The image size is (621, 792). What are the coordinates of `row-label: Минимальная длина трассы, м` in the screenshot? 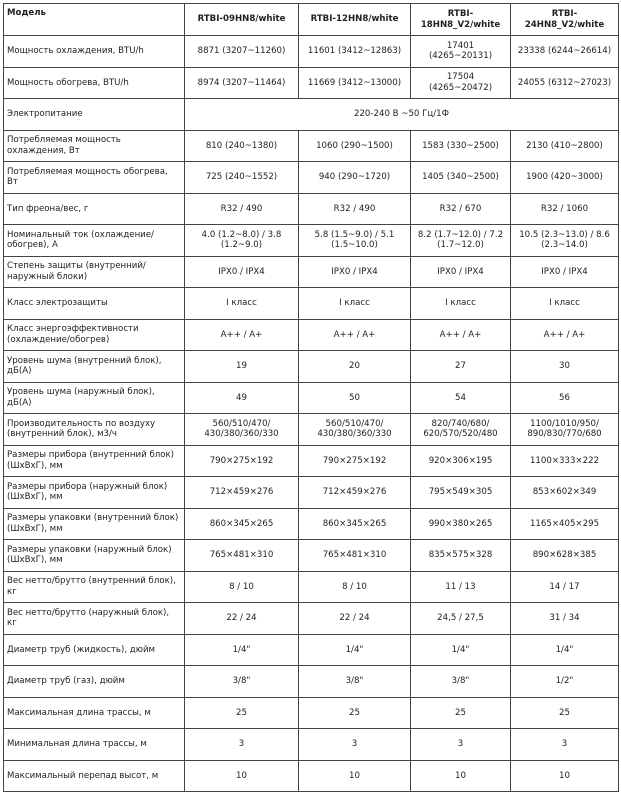 It's located at (94, 744).